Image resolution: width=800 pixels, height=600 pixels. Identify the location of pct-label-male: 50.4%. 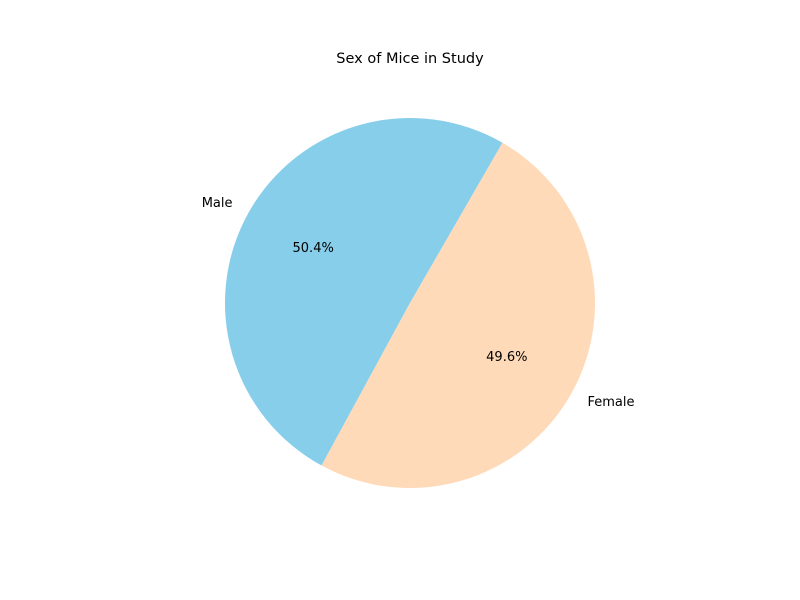
(313, 248).